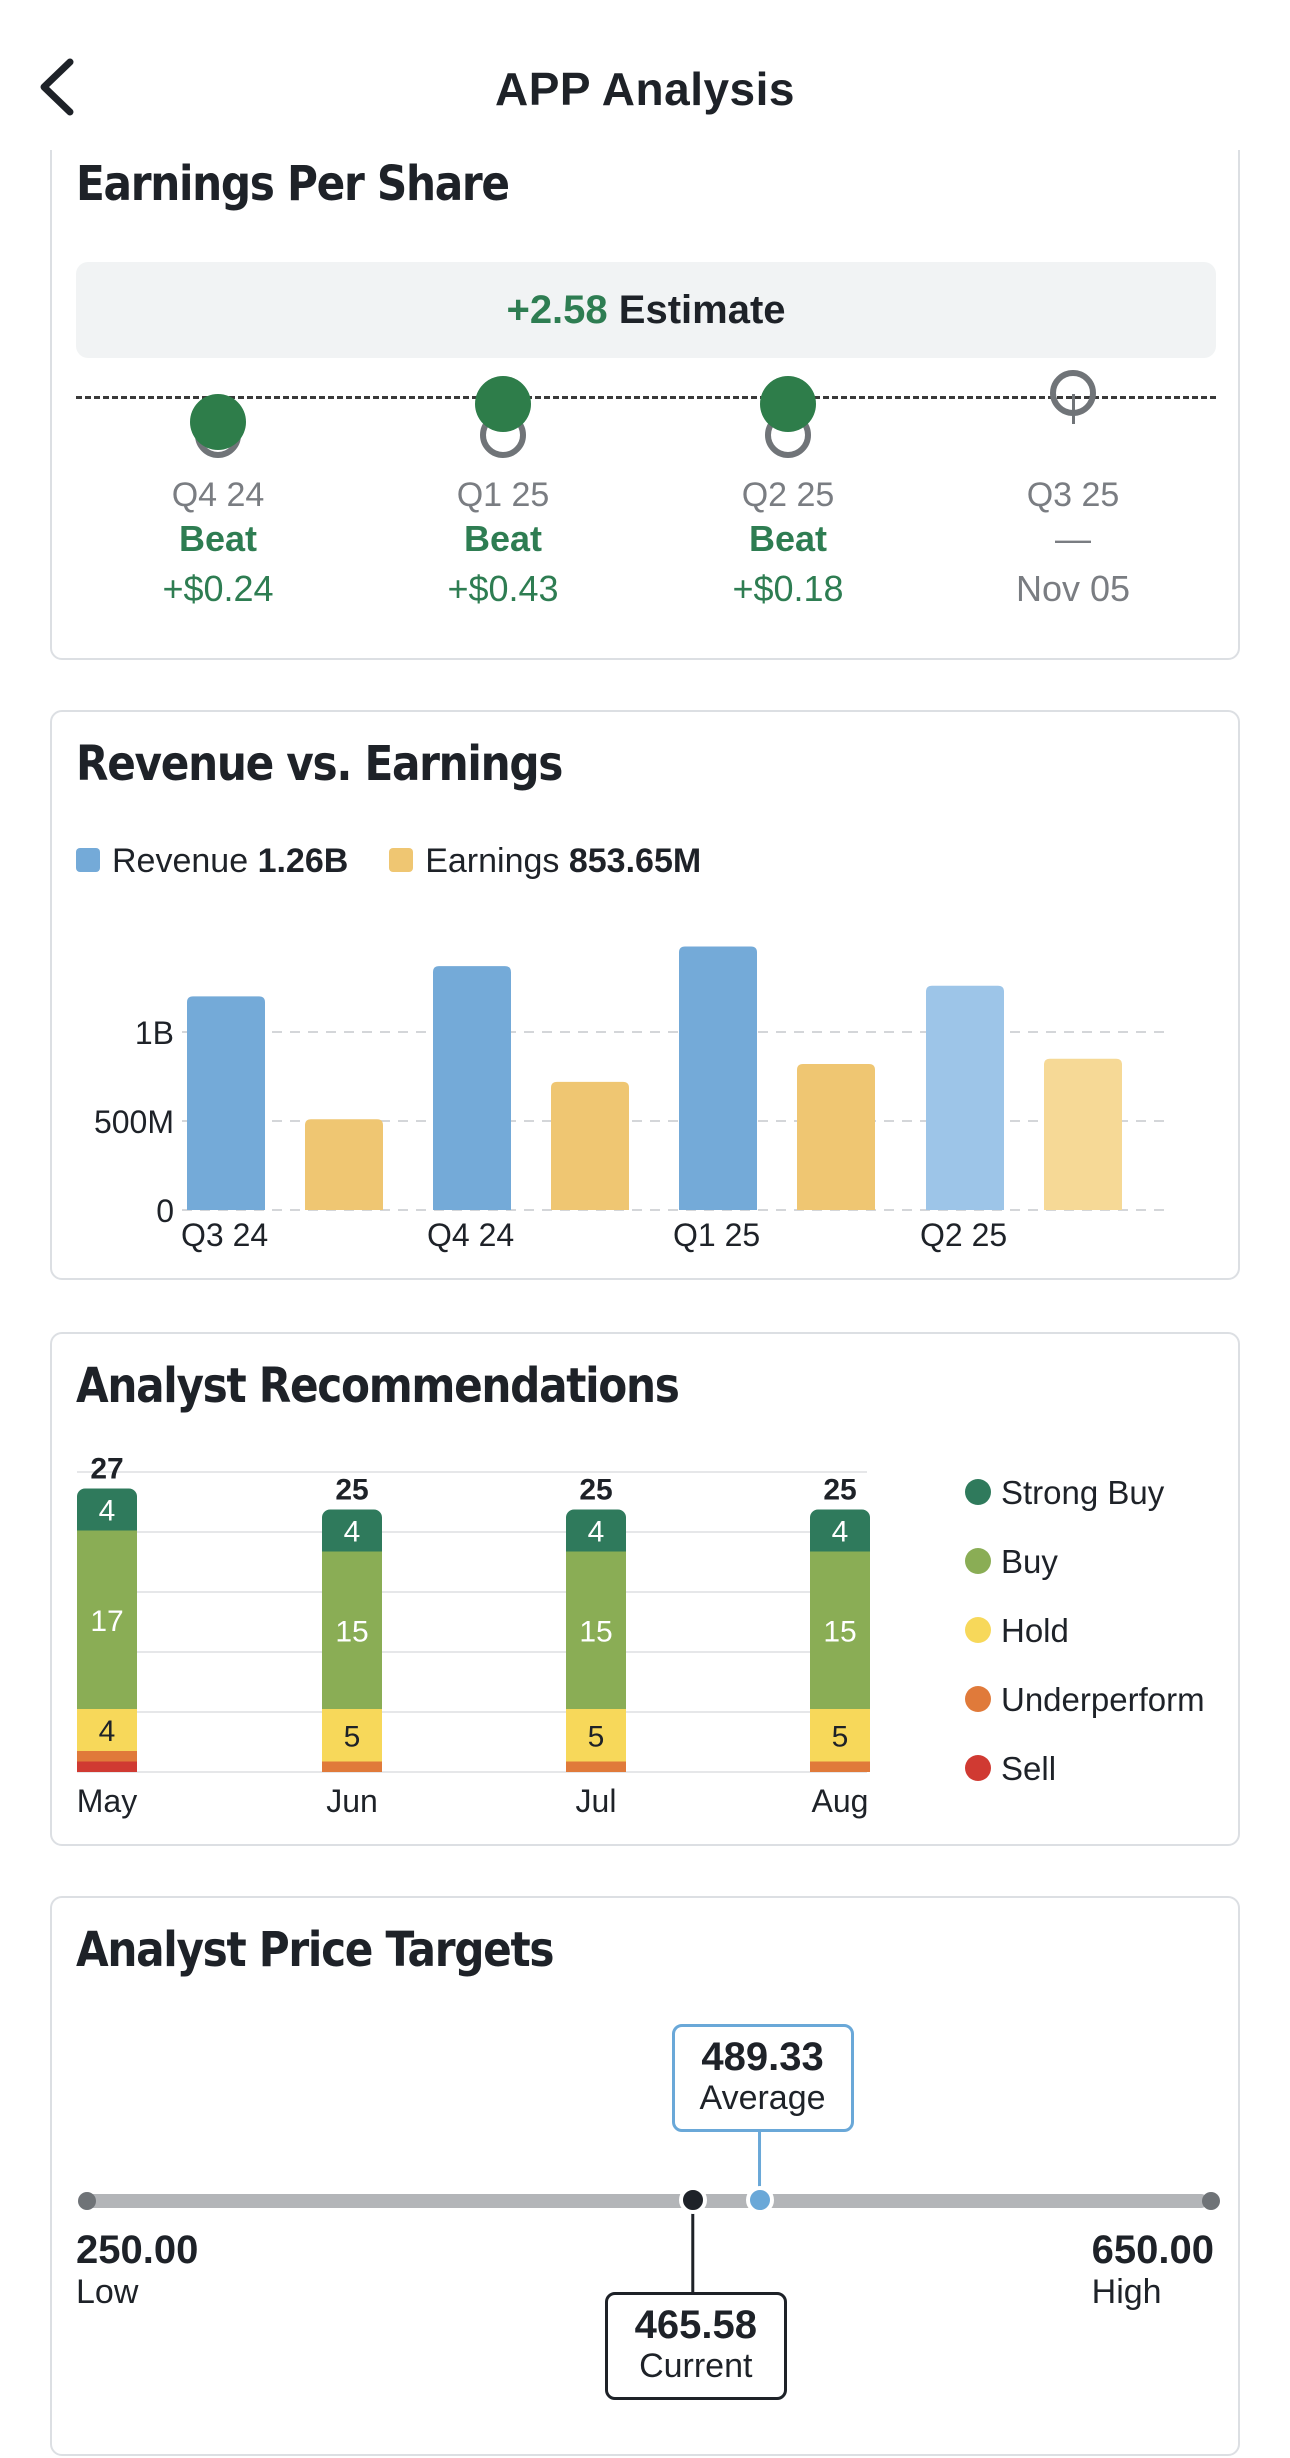 The image size is (1290, 2458). What do you see at coordinates (1083, 1492) in the screenshot?
I see `legend-label: Strong Buy` at bounding box center [1083, 1492].